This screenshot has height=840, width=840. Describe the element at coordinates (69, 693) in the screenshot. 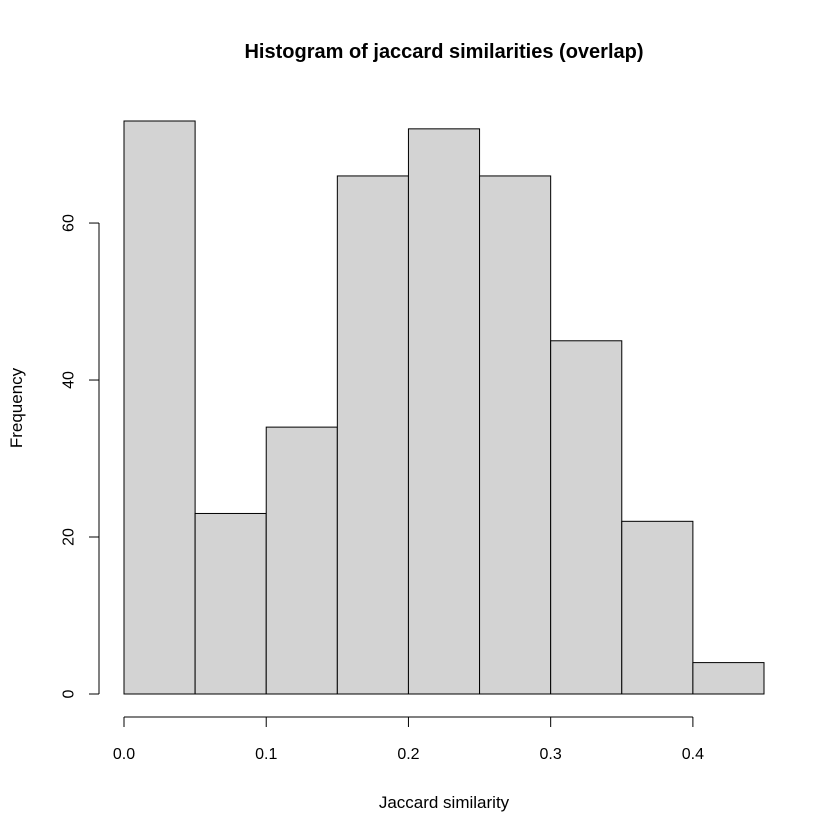

I see `y-tick-label-0: 0` at that location.